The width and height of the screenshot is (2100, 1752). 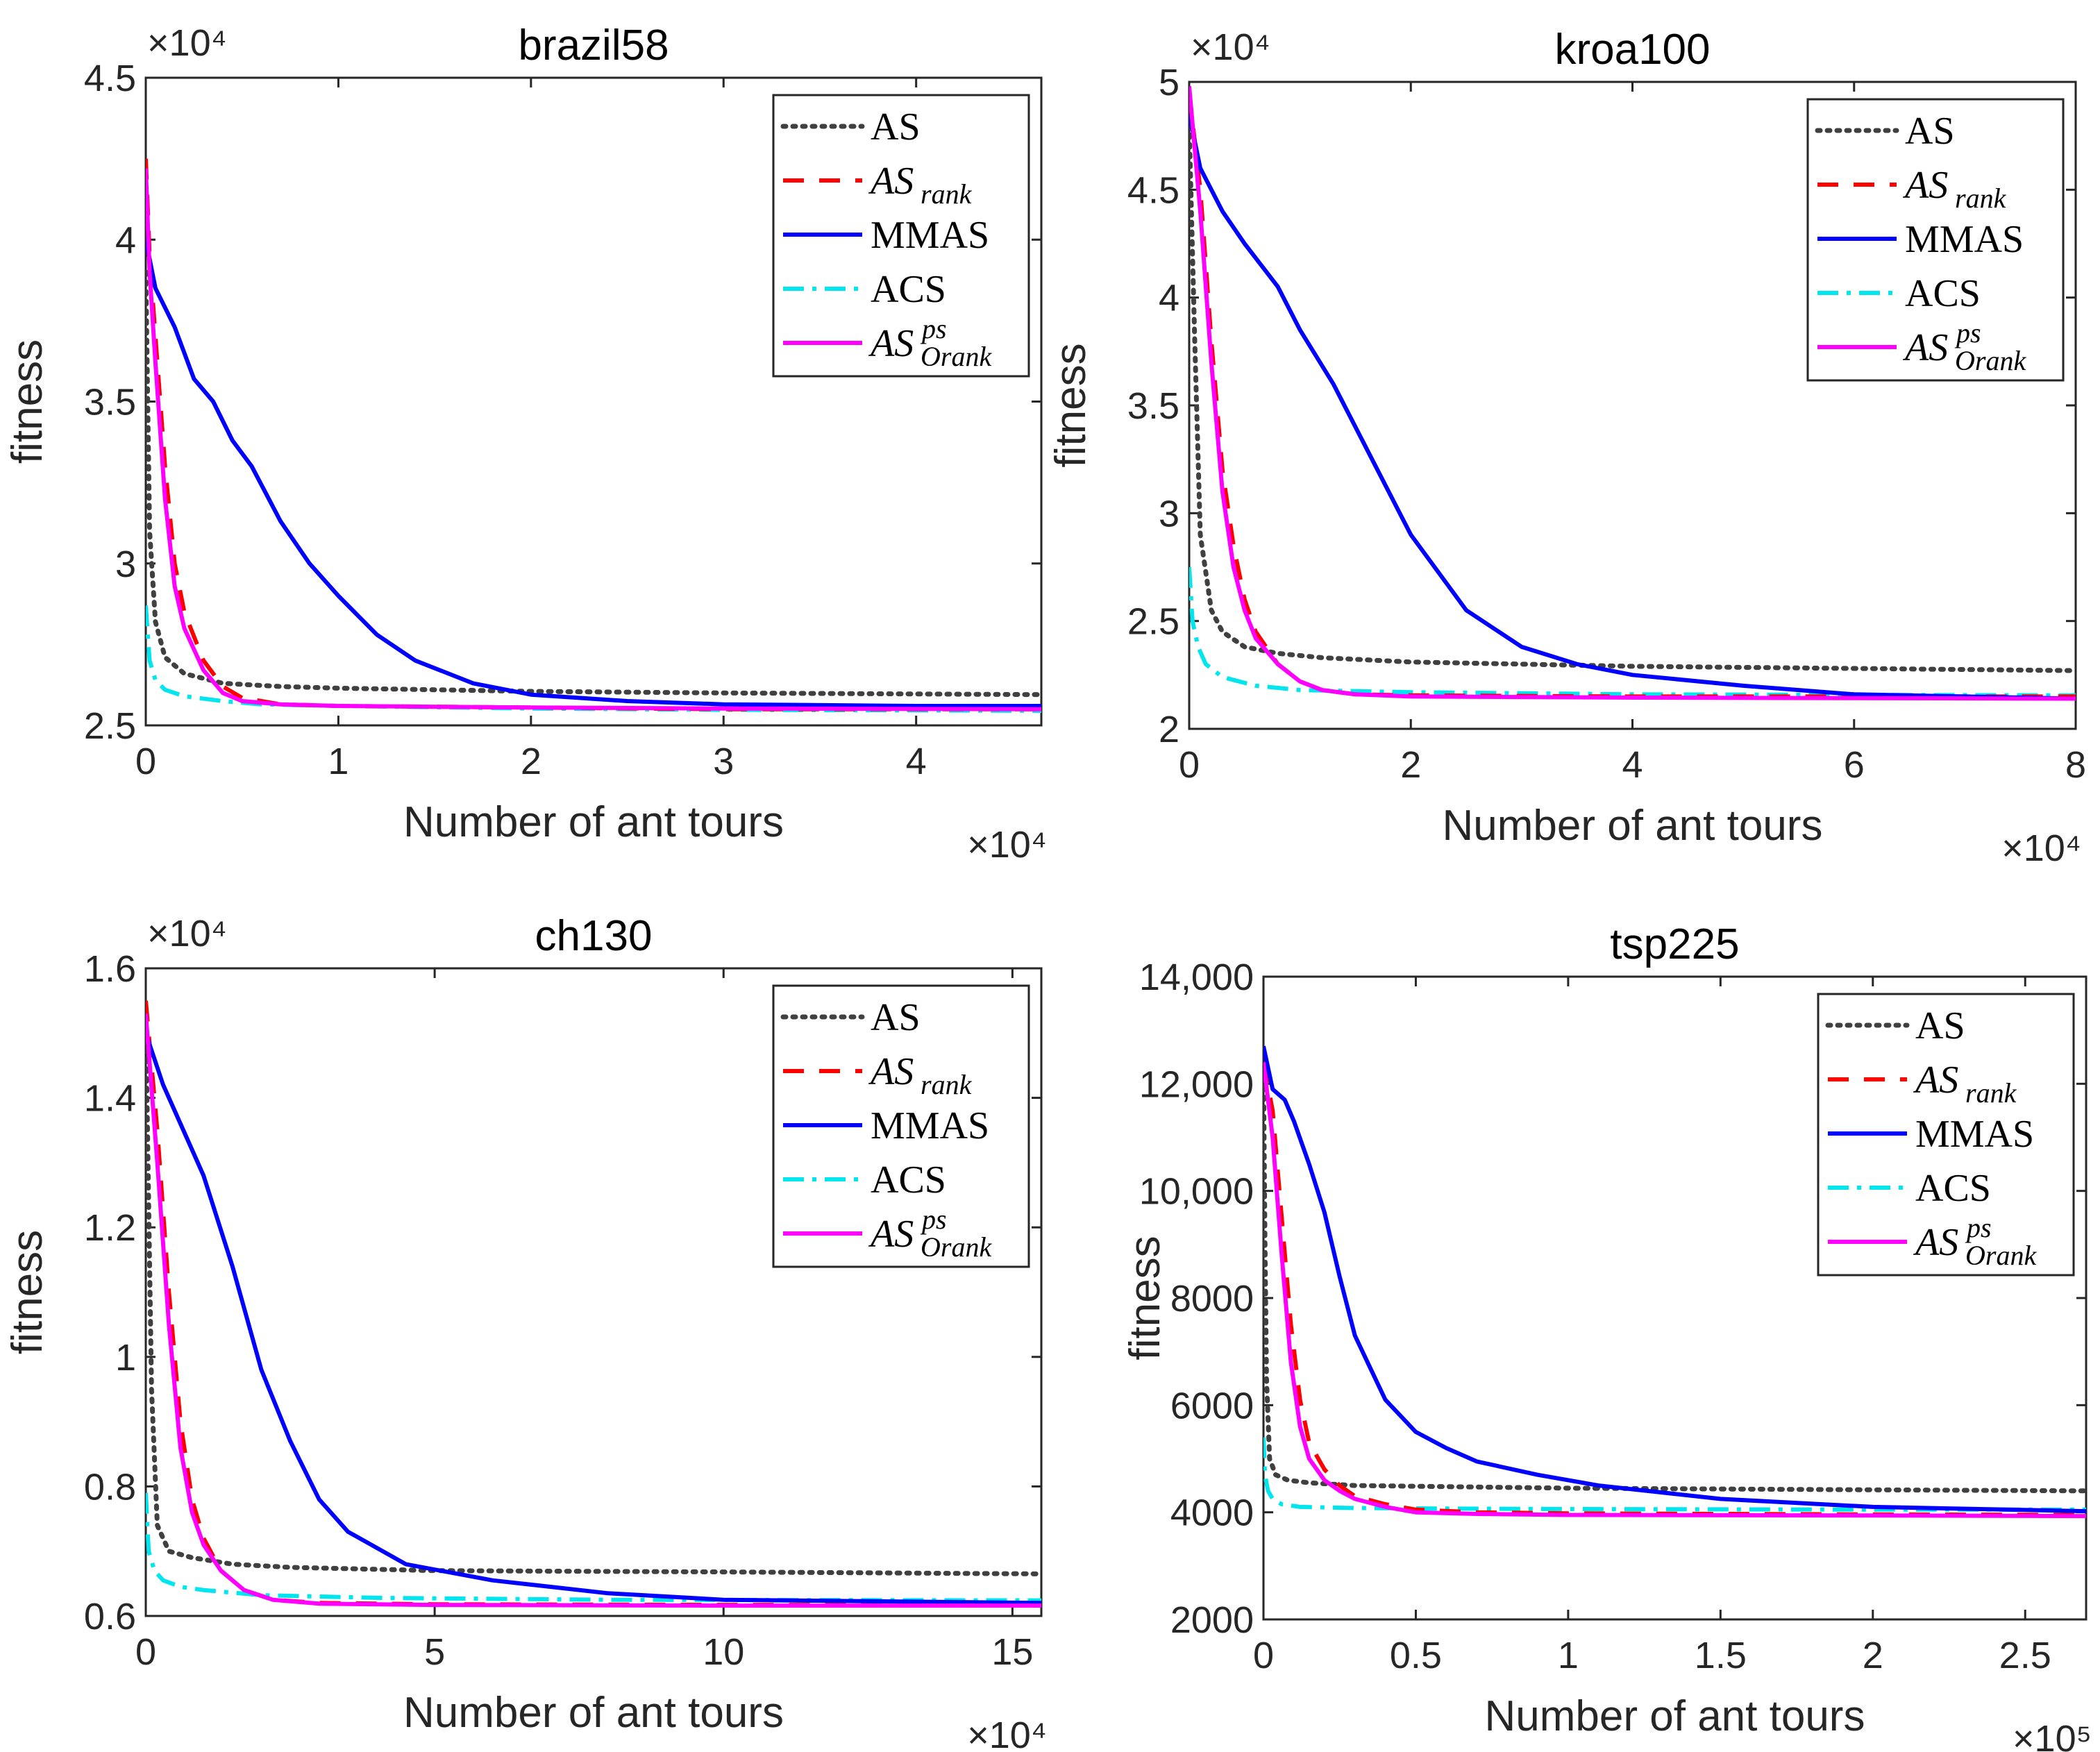 What do you see at coordinates (110, 1487) in the screenshot?
I see `y-tick-label: 0.8` at bounding box center [110, 1487].